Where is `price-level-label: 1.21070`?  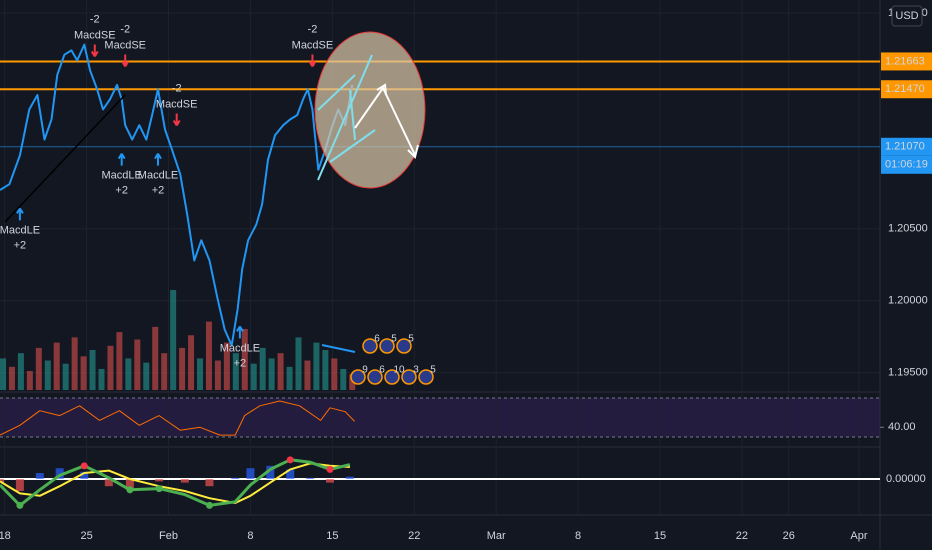 price-level-label: 1.21070 is located at coordinates (905, 147).